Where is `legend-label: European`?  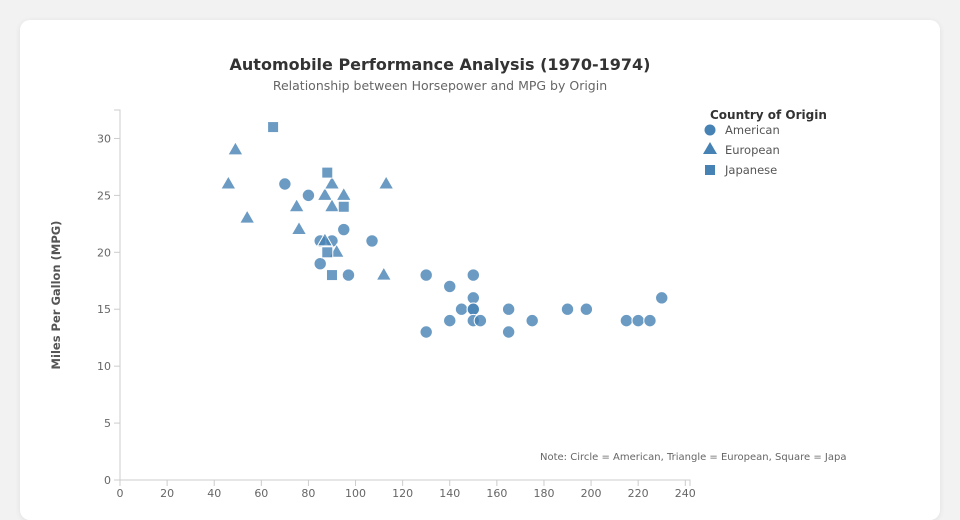
legend-label: European is located at coordinates (752, 150).